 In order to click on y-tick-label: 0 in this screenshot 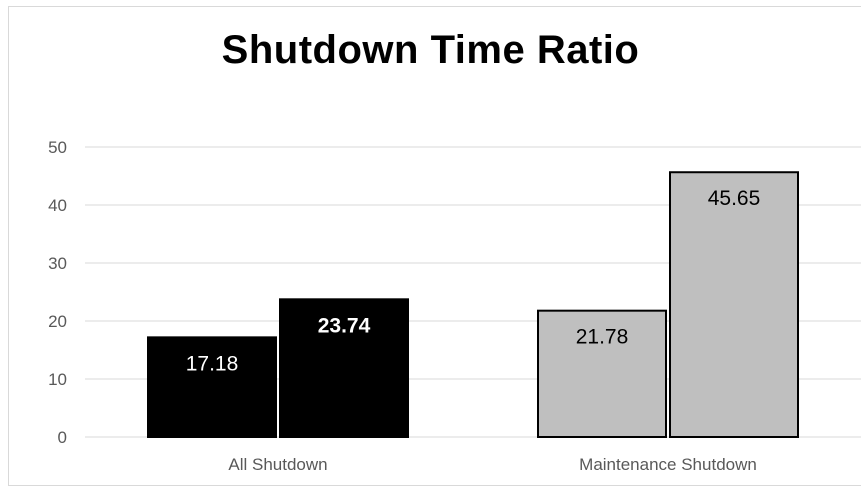, I will do `click(62, 437)`.